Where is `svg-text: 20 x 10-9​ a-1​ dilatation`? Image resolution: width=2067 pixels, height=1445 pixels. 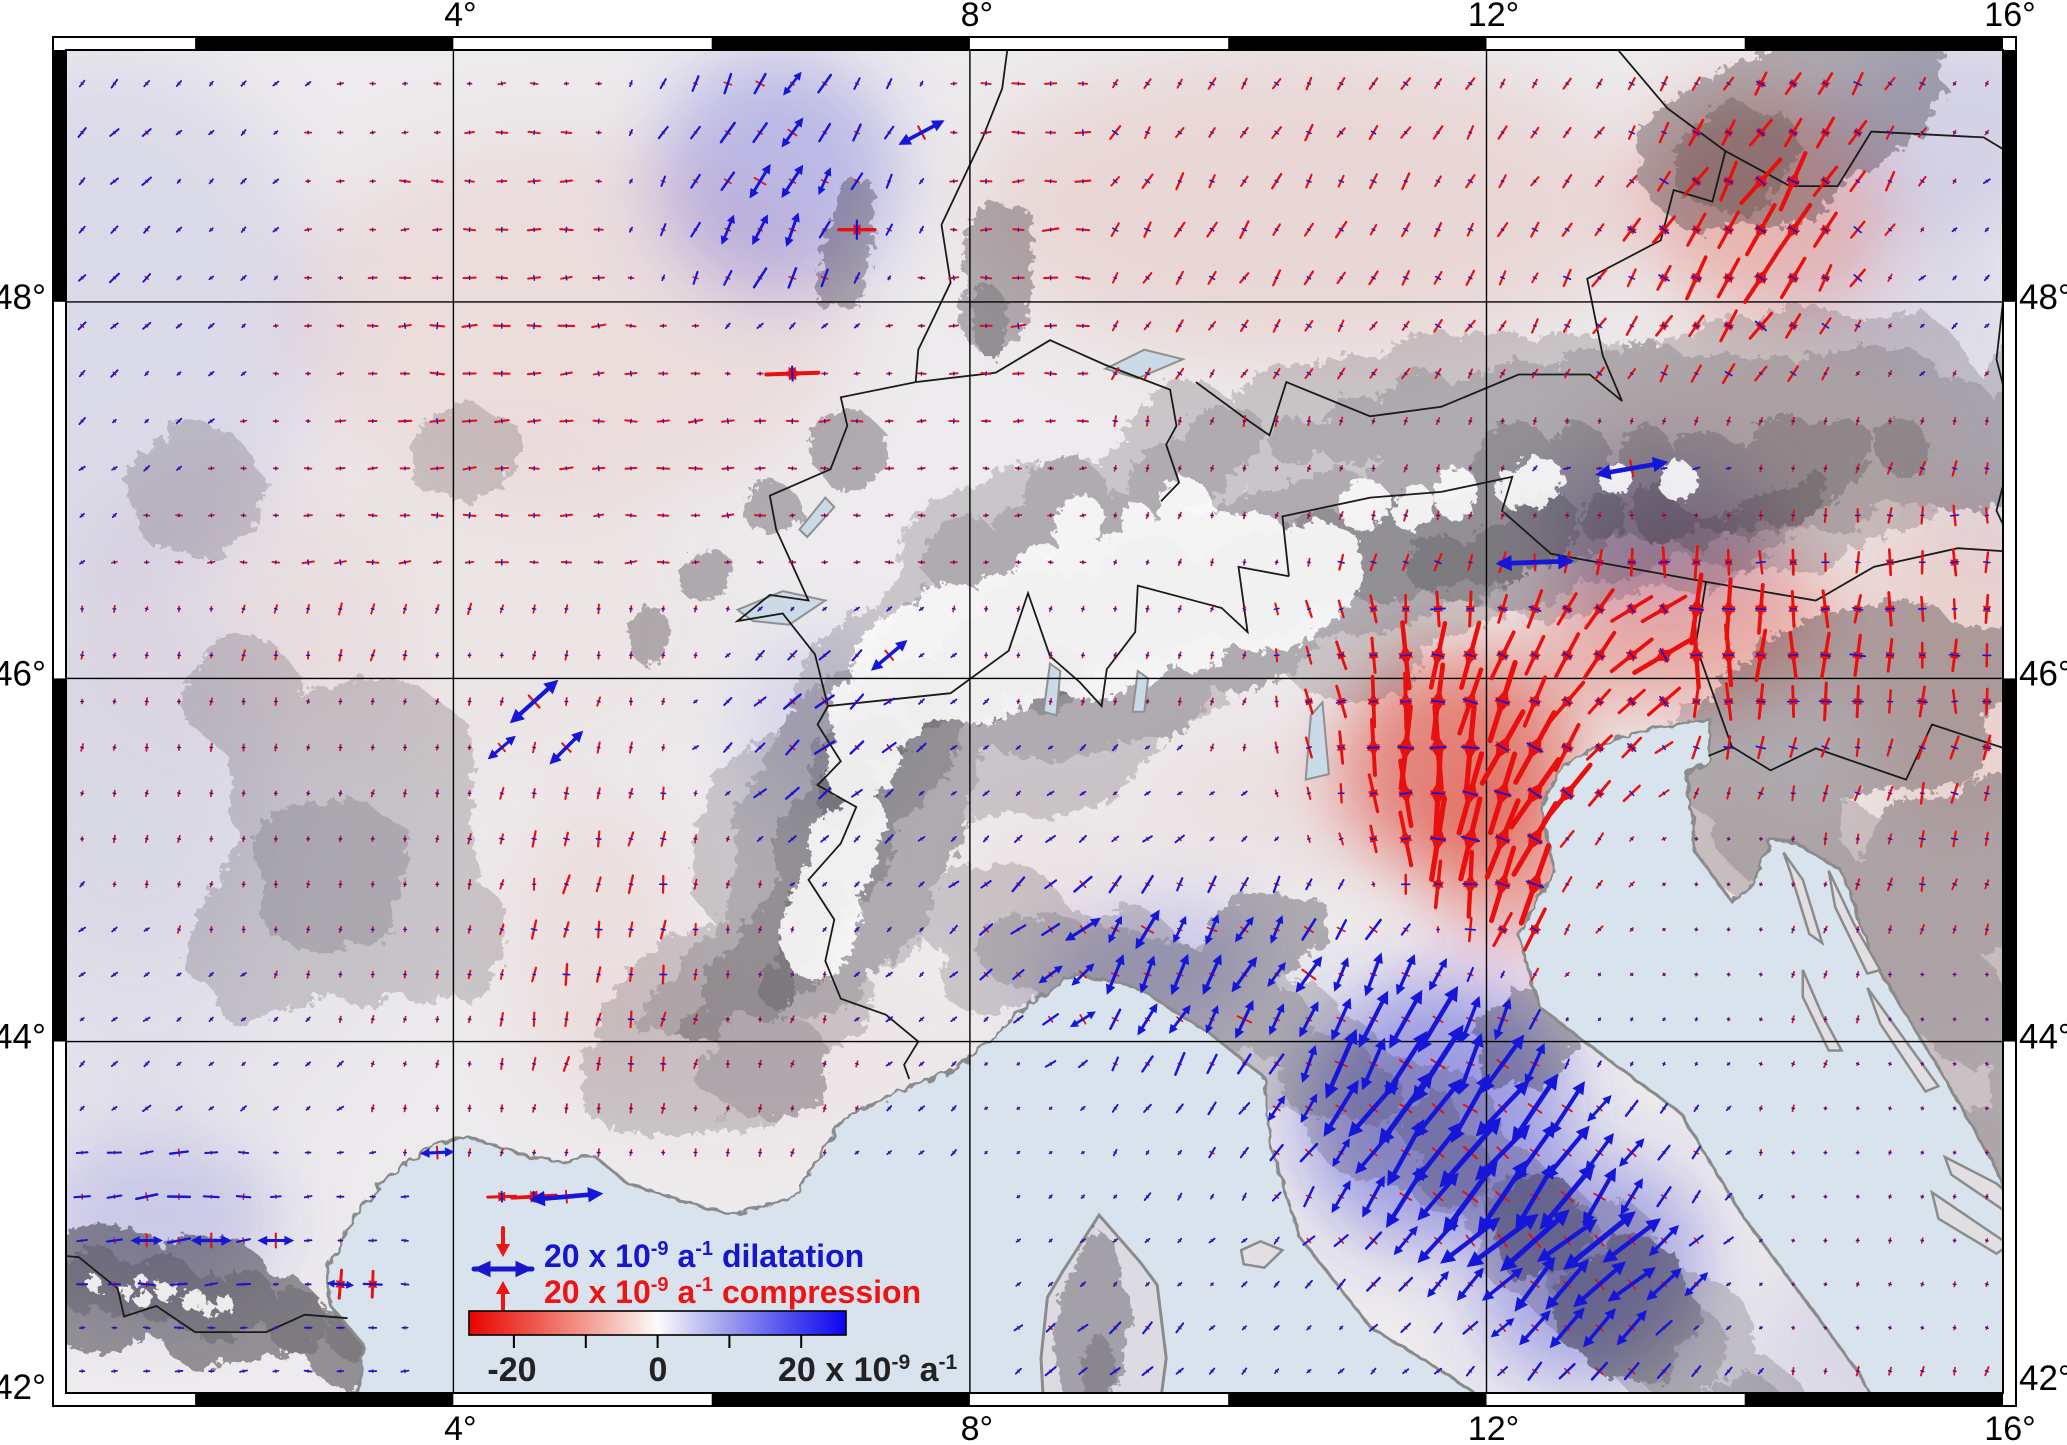 svg-text: 20 x 10-9​ a-1​ dilatation is located at coordinates (704, 1256).